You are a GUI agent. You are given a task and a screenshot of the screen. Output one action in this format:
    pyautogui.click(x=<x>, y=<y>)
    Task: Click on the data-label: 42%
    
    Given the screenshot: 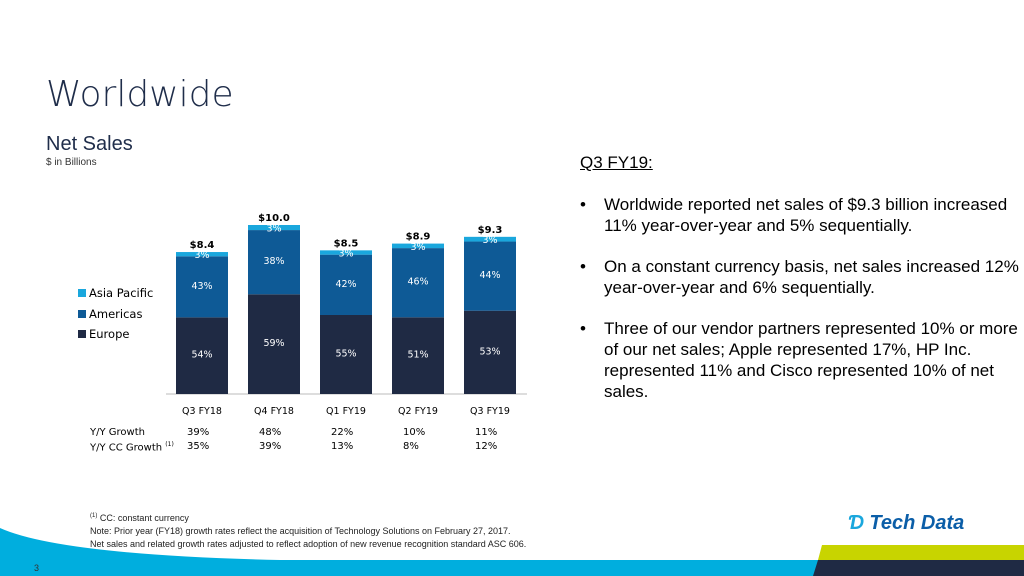 What is the action you would take?
    pyautogui.click(x=345, y=284)
    